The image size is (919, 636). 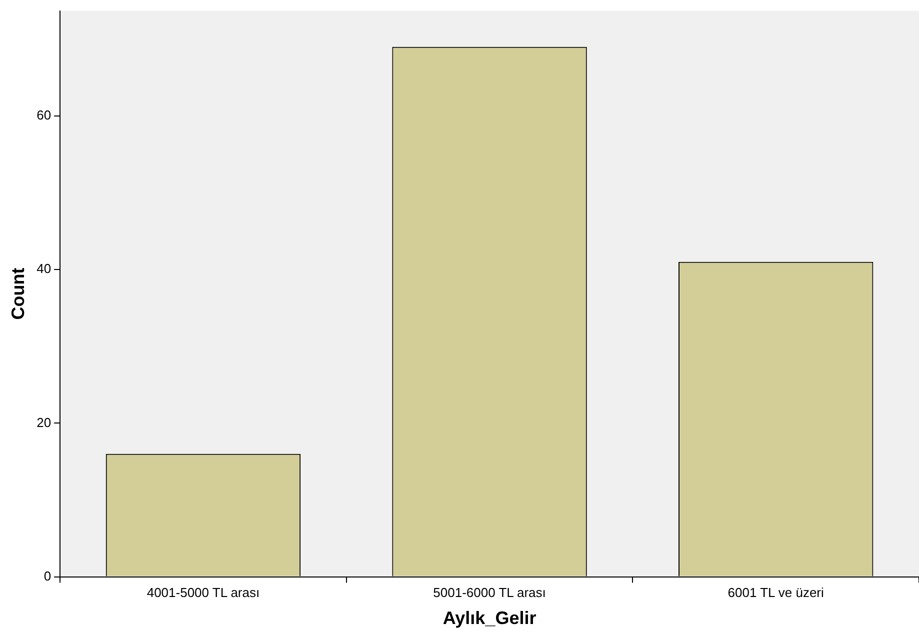 What do you see at coordinates (44, 115) in the screenshot?
I see `y-tick-label: 60` at bounding box center [44, 115].